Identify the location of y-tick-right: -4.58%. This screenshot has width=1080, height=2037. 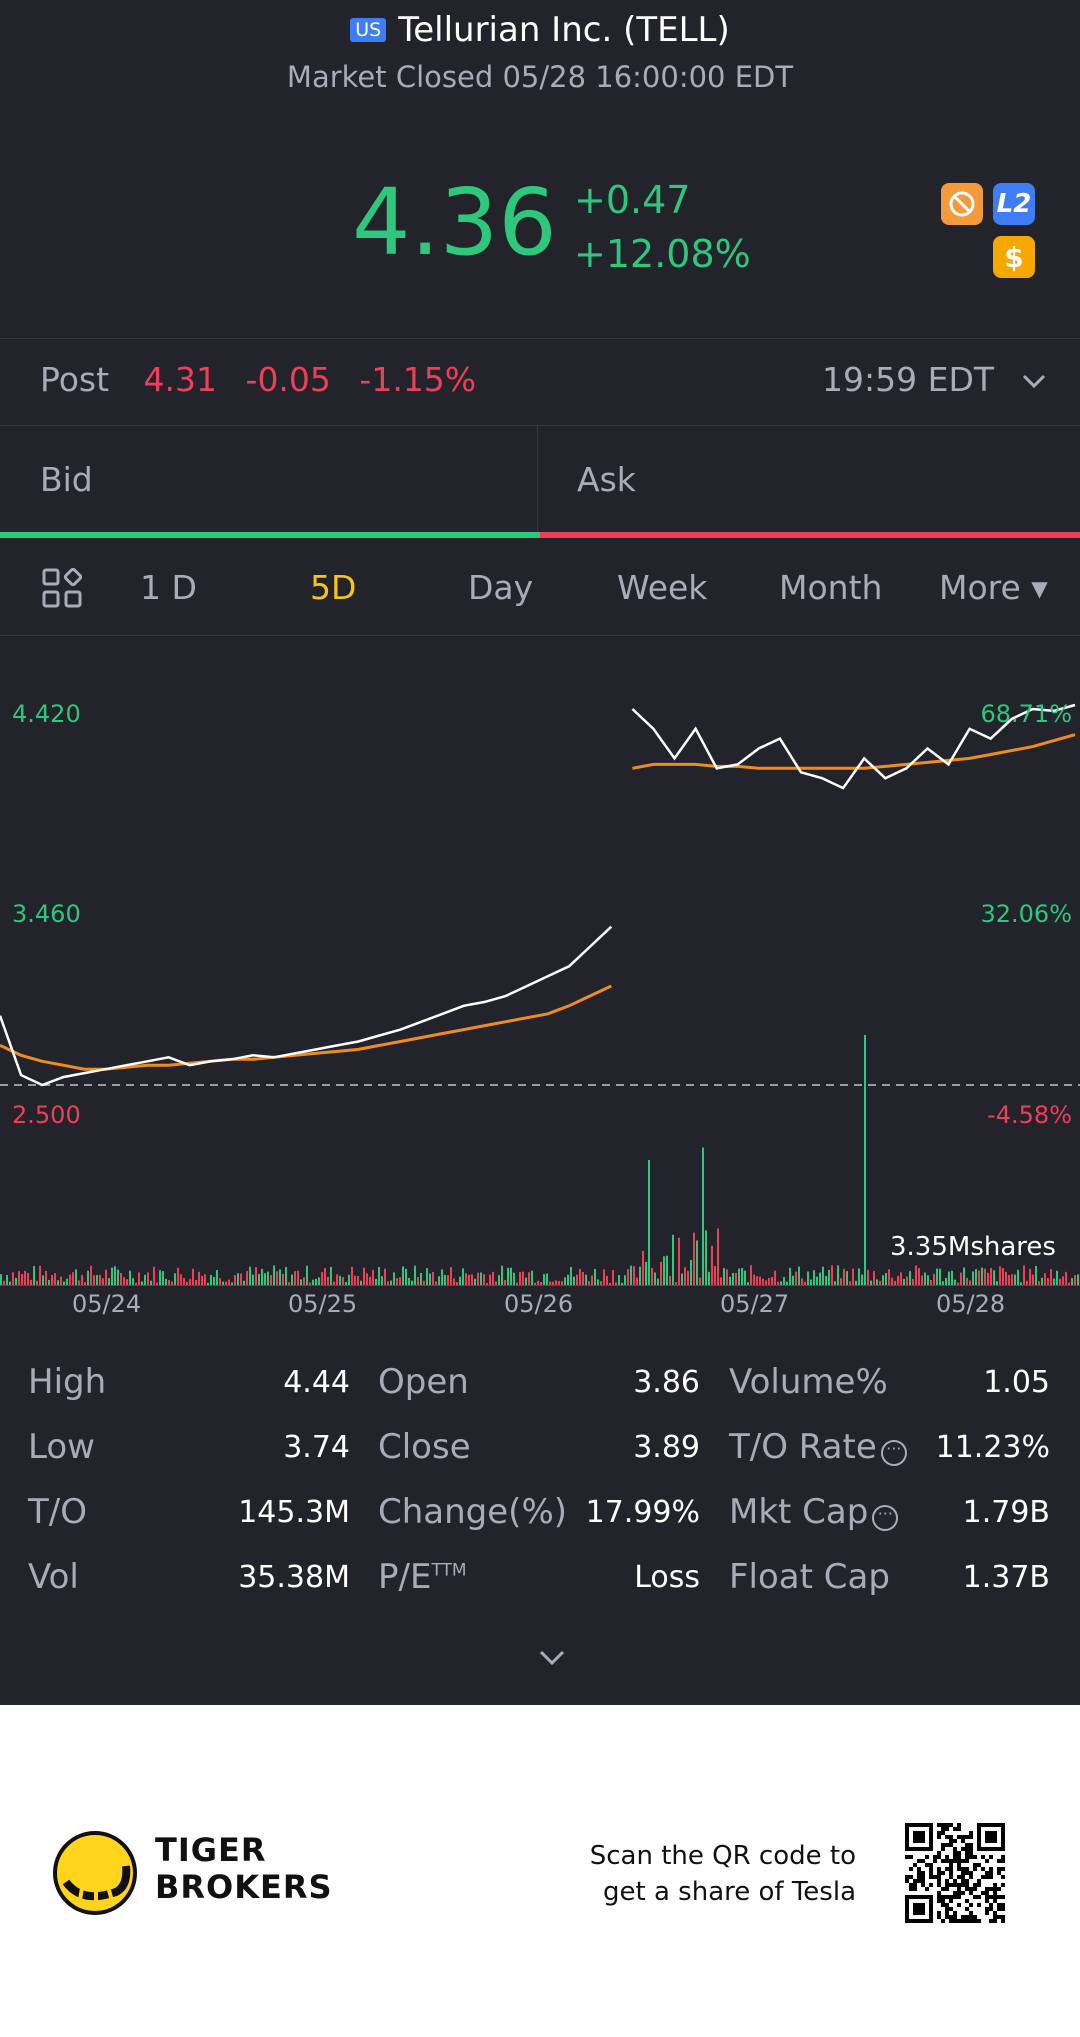
(1029, 1115).